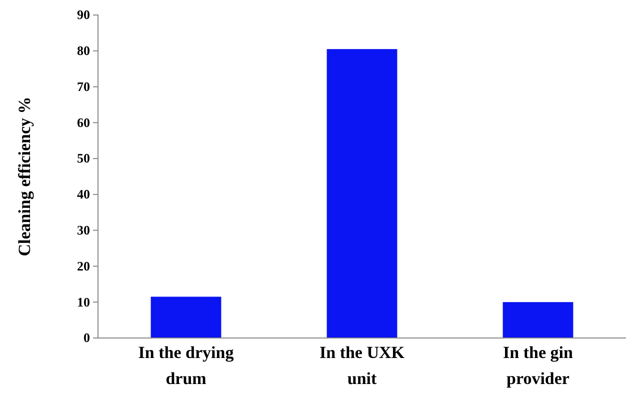 Image resolution: width=634 pixels, height=408 pixels. Describe the element at coordinates (83, 158) in the screenshot. I see `y-tick-label: 50` at that location.